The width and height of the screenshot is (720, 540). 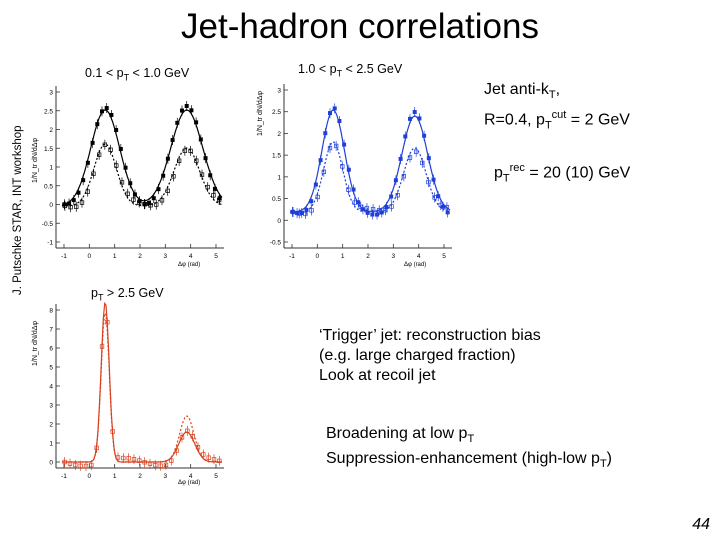 I want to click on panel3-label-sub: T, so click(x=100, y=297).